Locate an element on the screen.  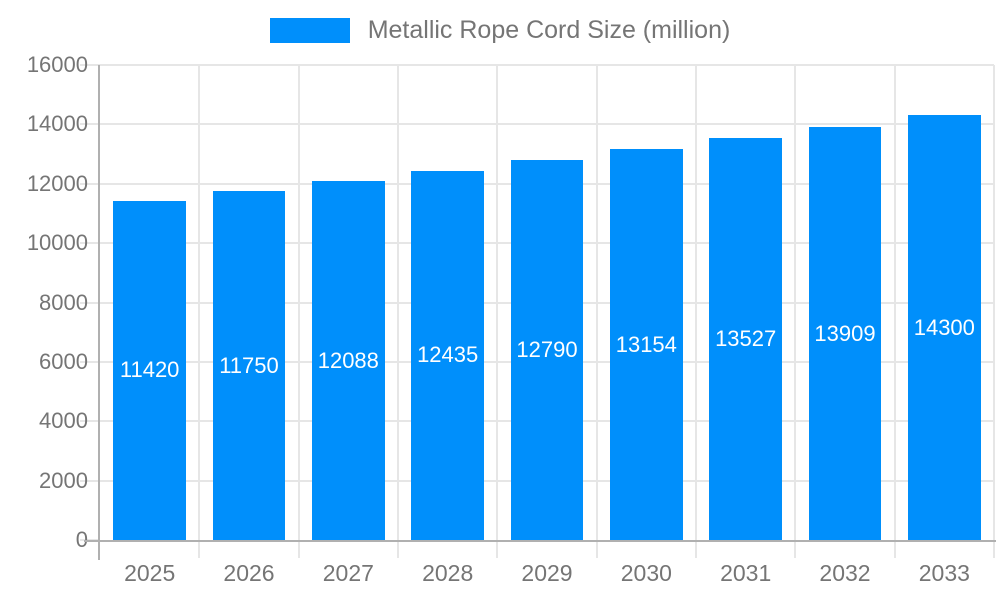
bar-2032: 13909 is located at coordinates (845, 333).